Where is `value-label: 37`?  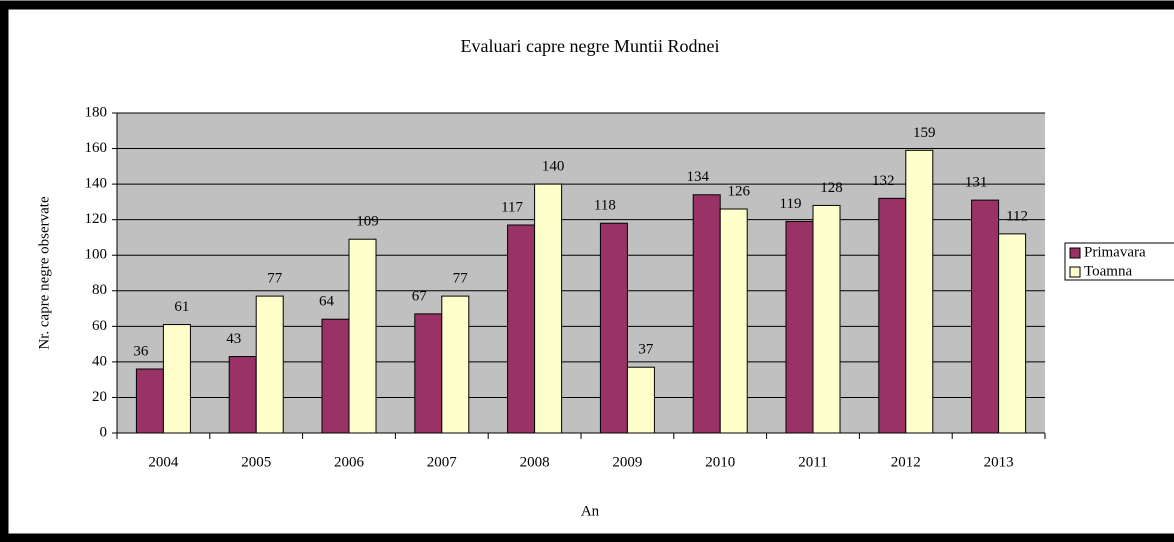
value-label: 37 is located at coordinates (646, 350).